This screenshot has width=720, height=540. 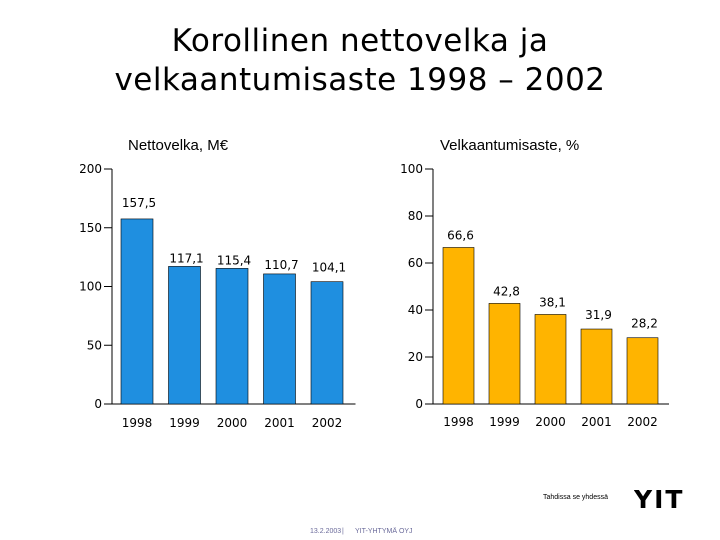 I want to click on data-label: 42,8, so click(x=506, y=291).